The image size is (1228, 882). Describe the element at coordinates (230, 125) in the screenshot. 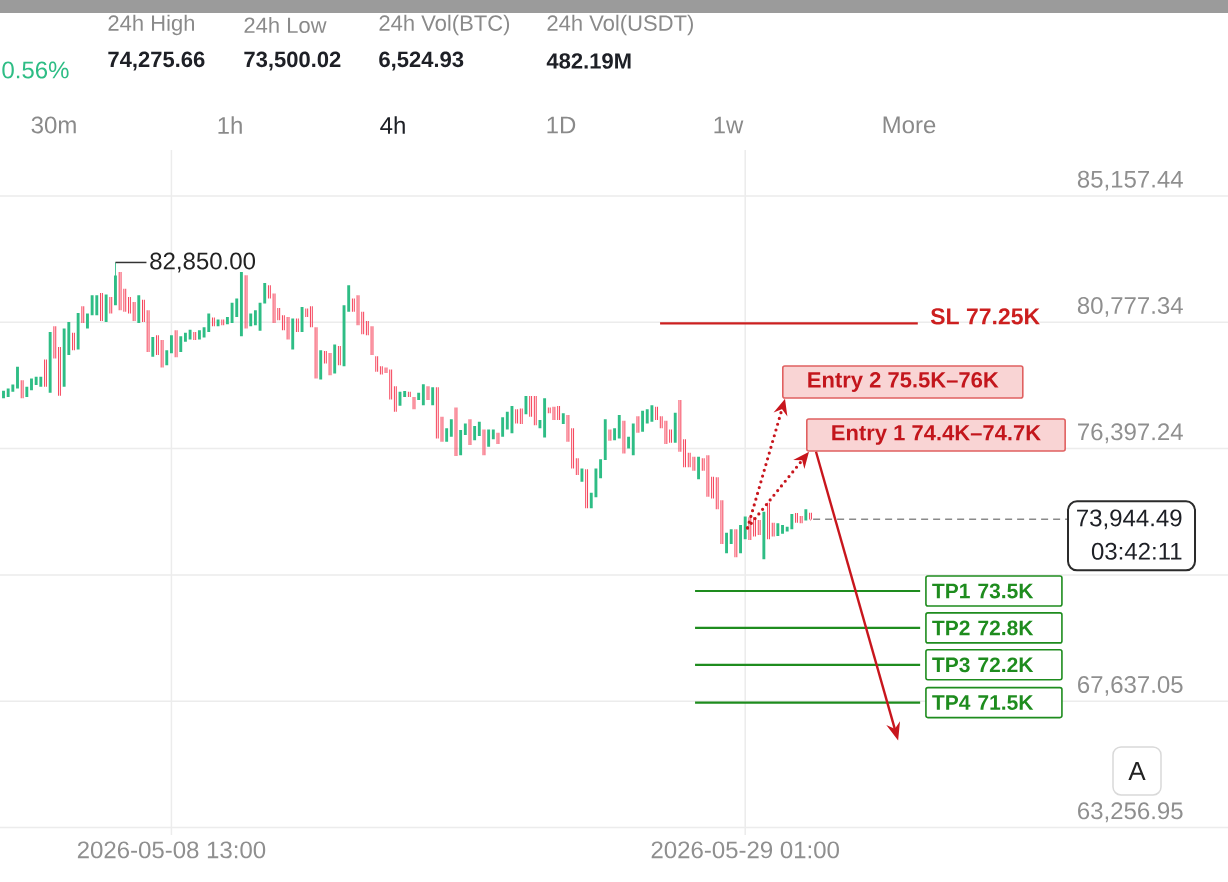

I see `text: 1h` at that location.